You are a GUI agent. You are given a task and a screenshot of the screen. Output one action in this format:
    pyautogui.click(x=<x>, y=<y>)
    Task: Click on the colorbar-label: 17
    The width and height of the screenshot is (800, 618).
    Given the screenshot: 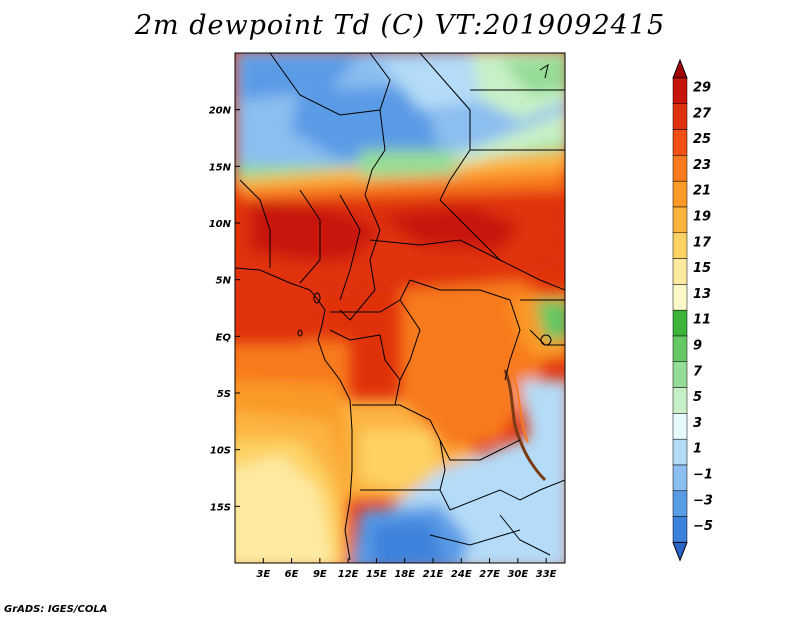 What is the action you would take?
    pyautogui.click(x=702, y=242)
    